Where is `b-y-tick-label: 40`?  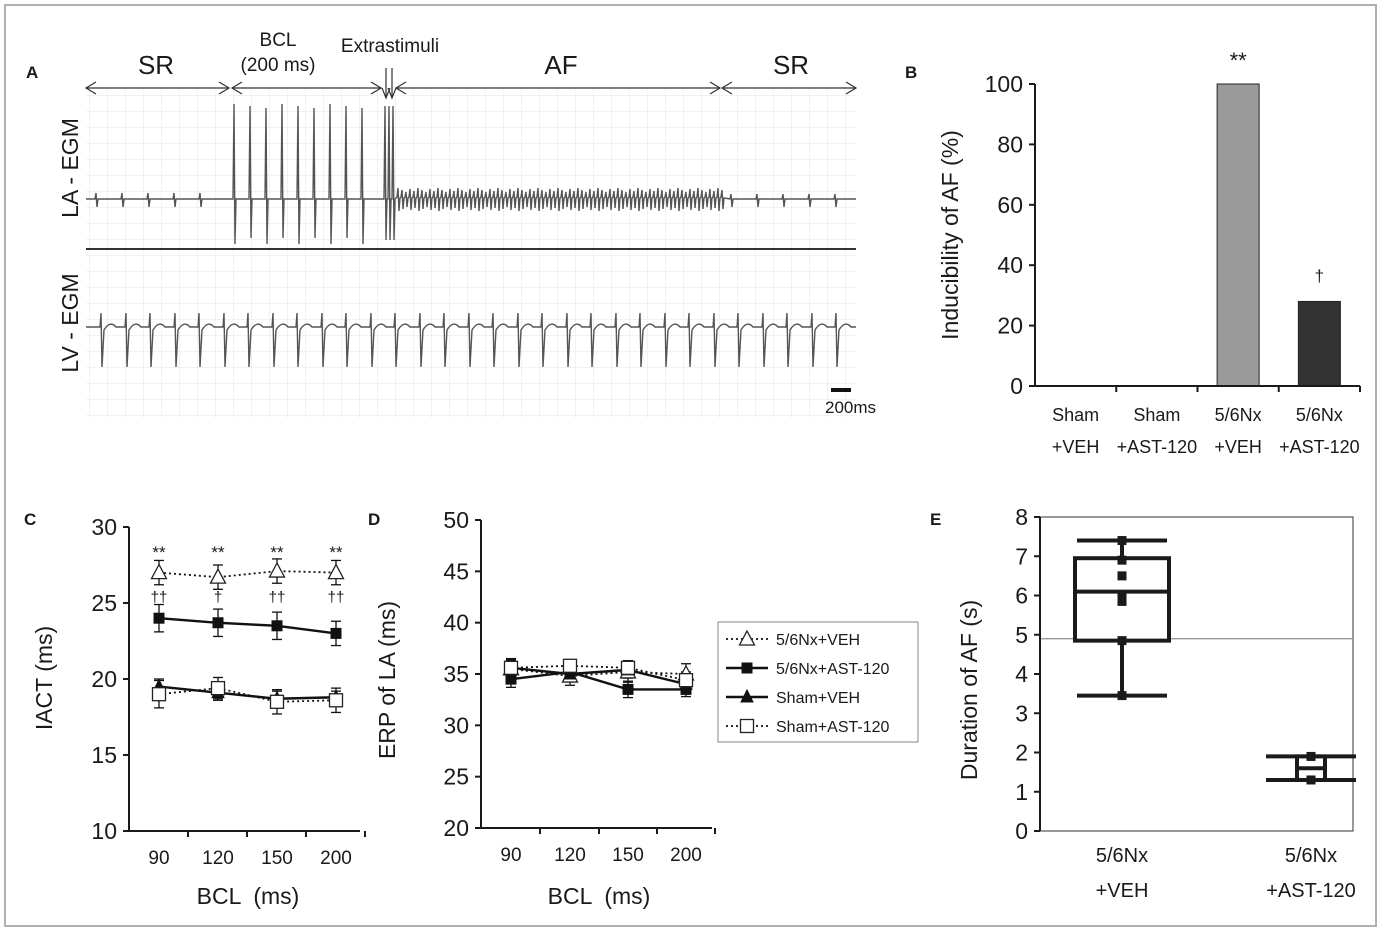
b-y-tick-label: 40 is located at coordinates (1010, 265).